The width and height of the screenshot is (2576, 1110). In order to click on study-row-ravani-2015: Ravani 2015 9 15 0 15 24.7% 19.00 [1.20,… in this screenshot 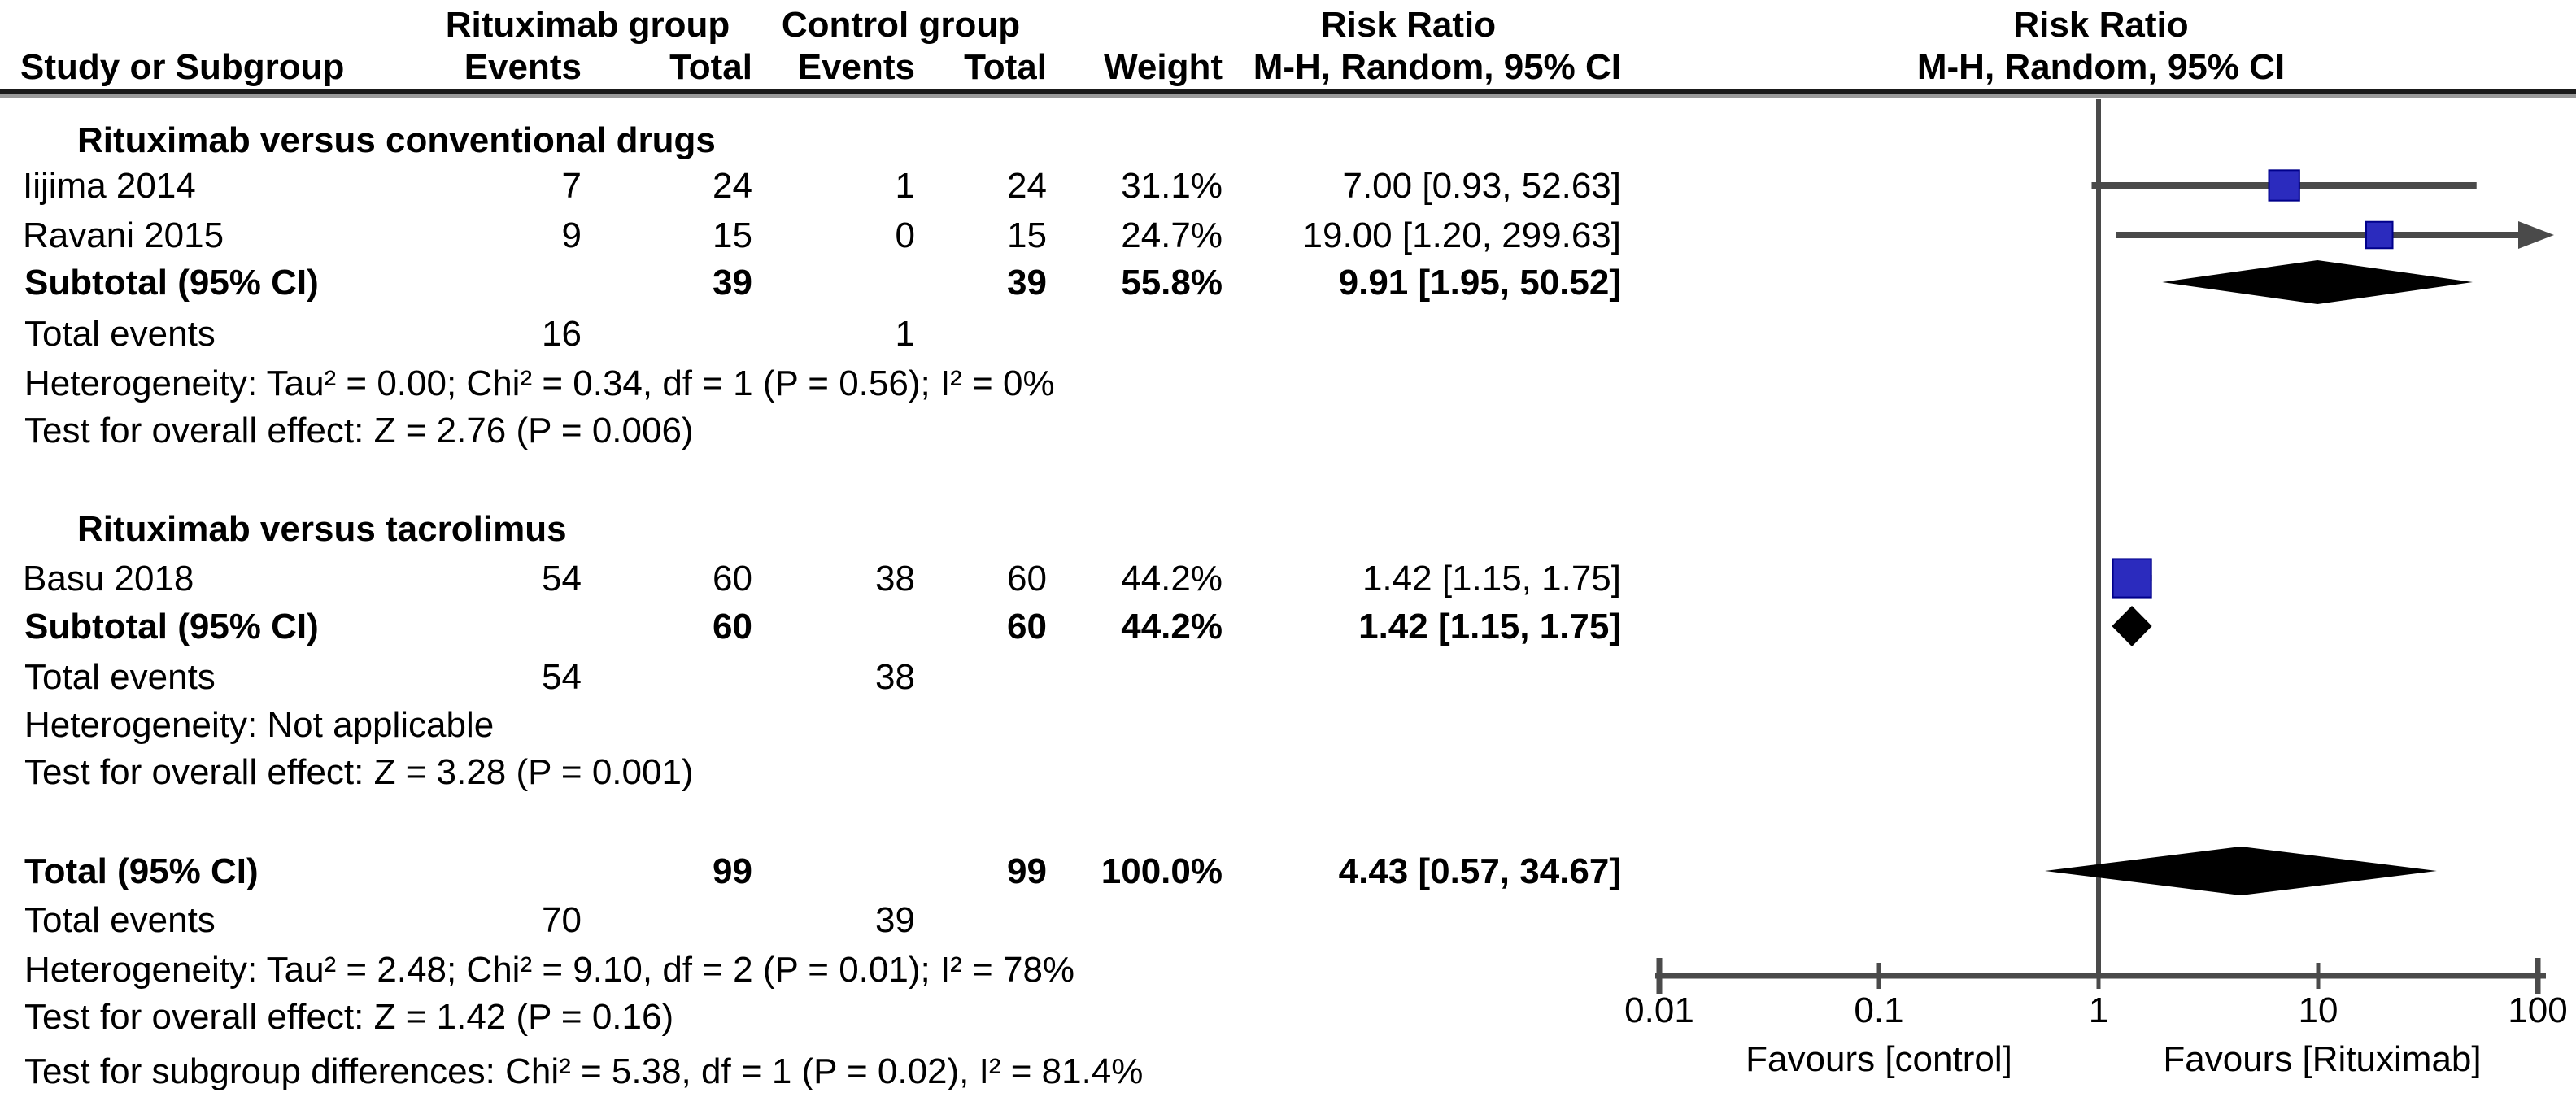, I will do `click(1288, 235)`.